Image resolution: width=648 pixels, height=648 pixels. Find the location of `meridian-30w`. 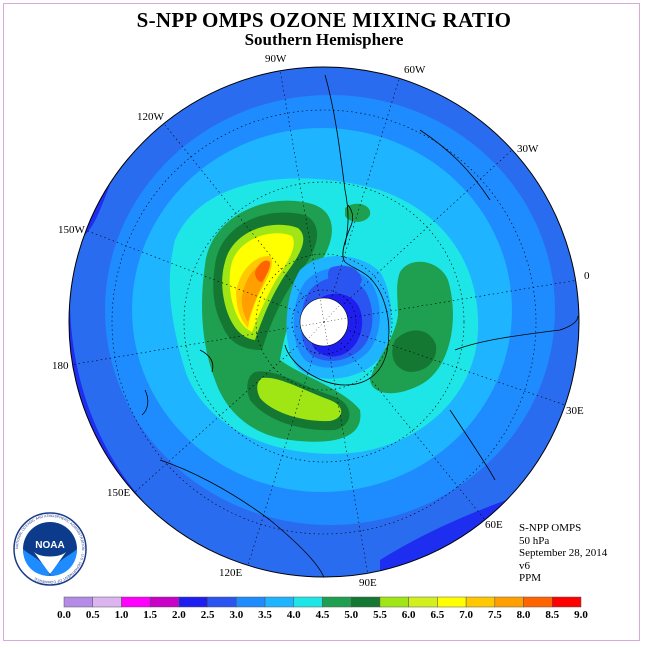

meridian-30w is located at coordinates (418, 236).